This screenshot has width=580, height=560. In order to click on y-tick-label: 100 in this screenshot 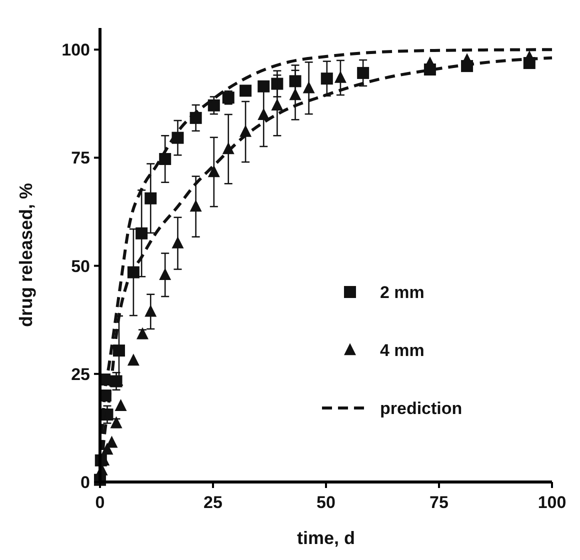, I will do `click(76, 50)`.